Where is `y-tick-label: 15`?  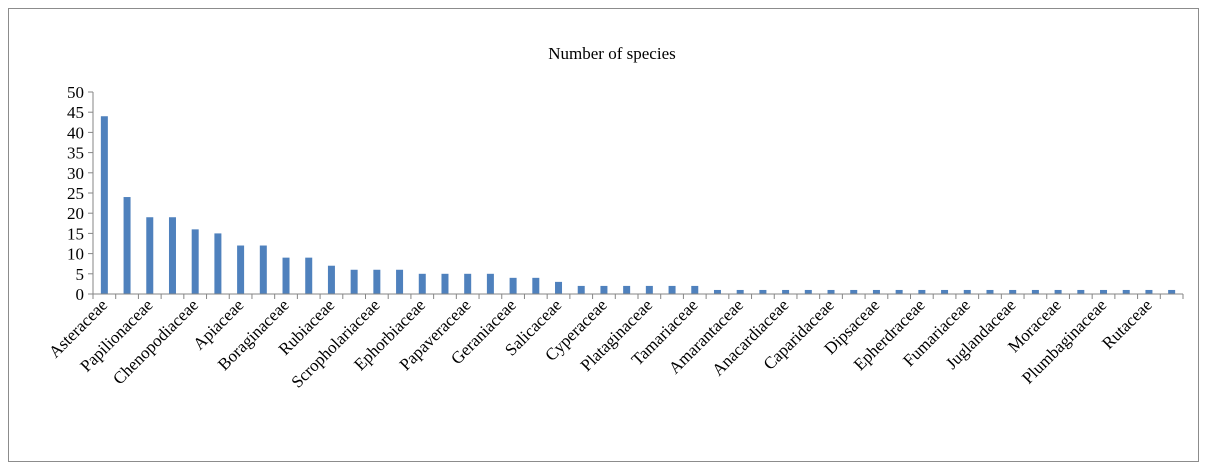 y-tick-label: 15 is located at coordinates (75, 233).